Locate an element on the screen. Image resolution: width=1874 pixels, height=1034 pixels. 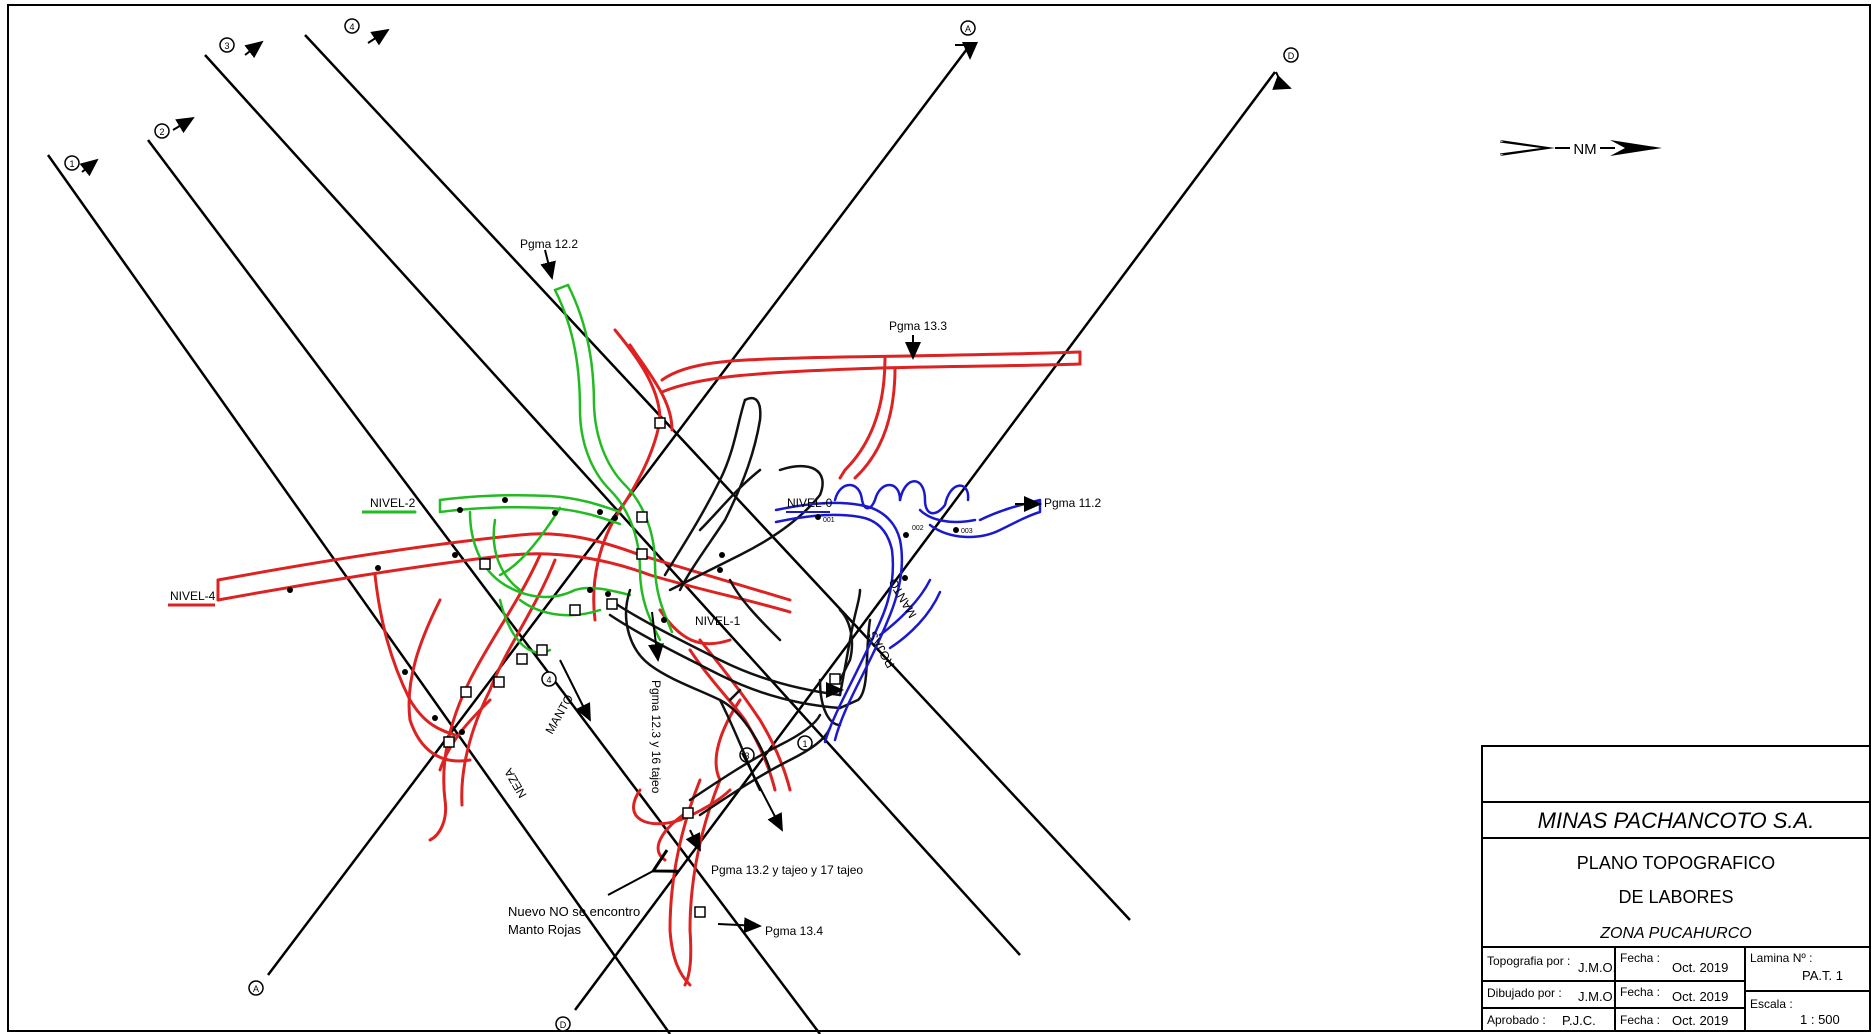
row2-who: J.M.O. is located at coordinates (1597, 996).